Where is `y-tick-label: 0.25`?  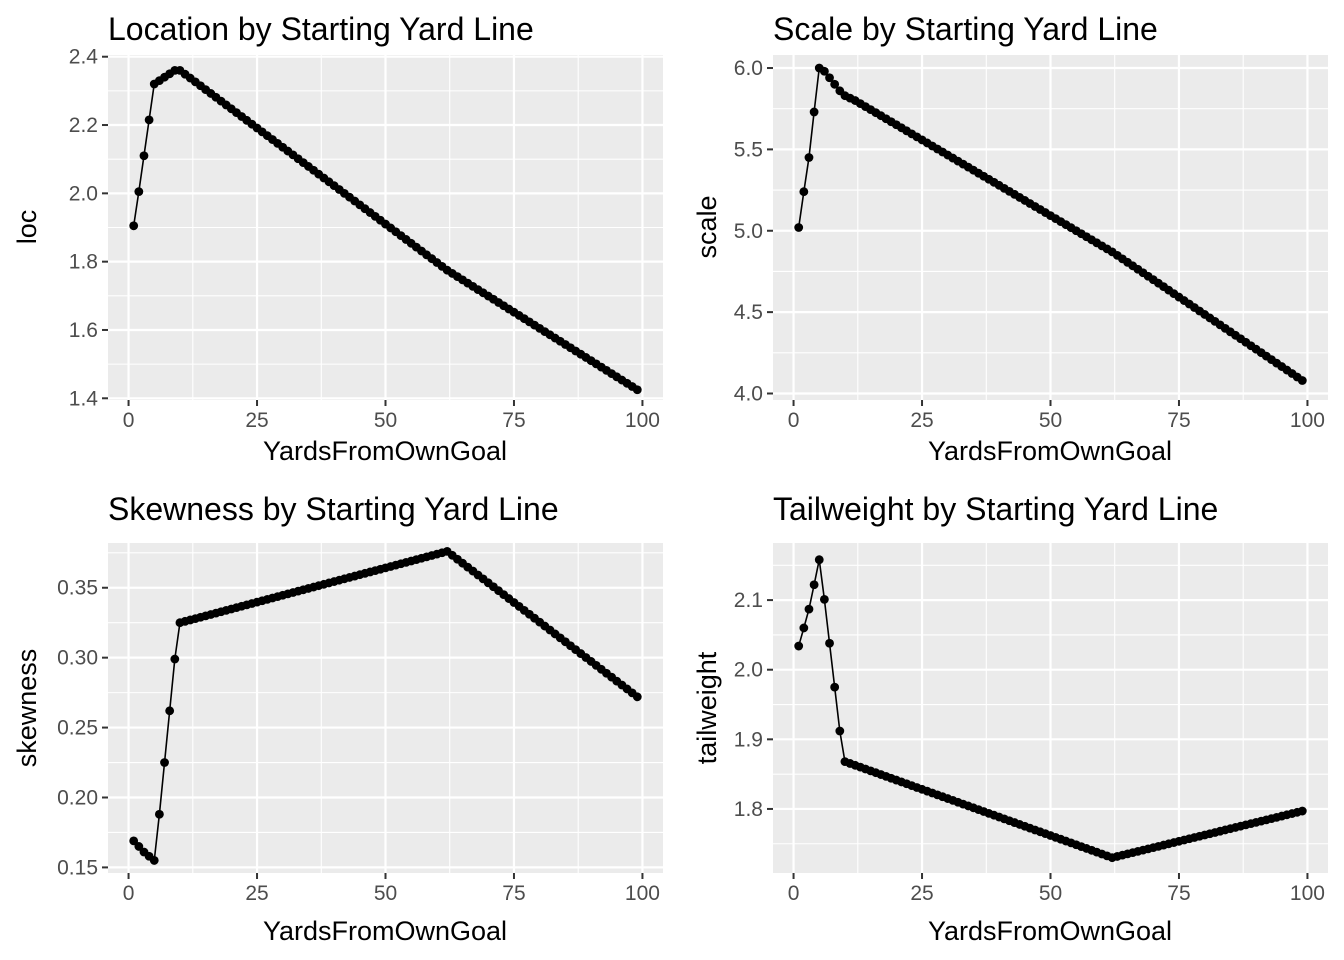
y-tick-label: 0.25 is located at coordinates (77, 728).